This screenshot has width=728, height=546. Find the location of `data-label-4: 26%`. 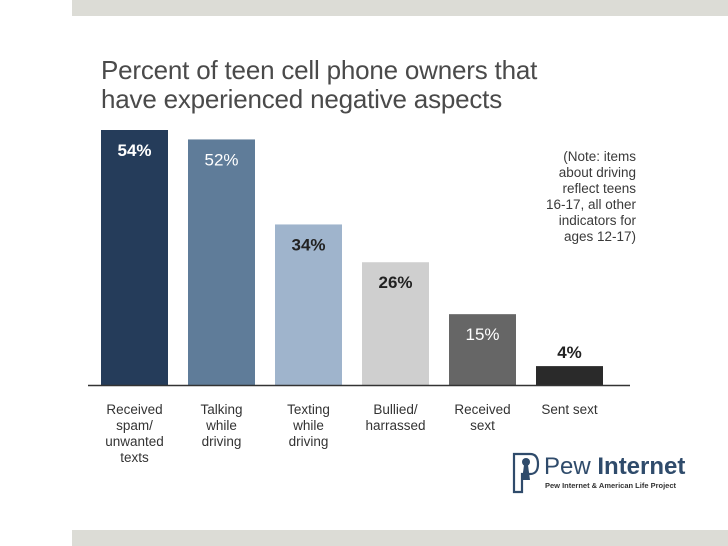

data-label-4: 26% is located at coordinates (395, 282).